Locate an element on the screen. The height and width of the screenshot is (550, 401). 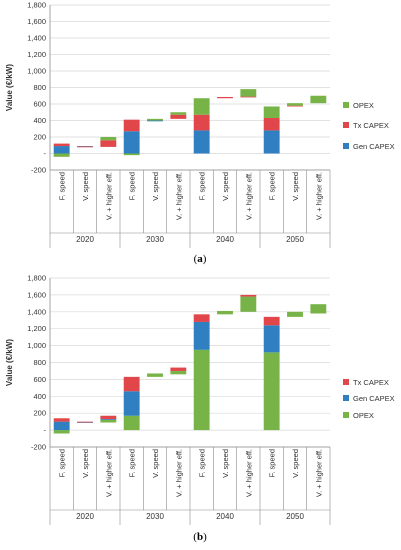
caption: (b) is located at coordinates (200, 537).